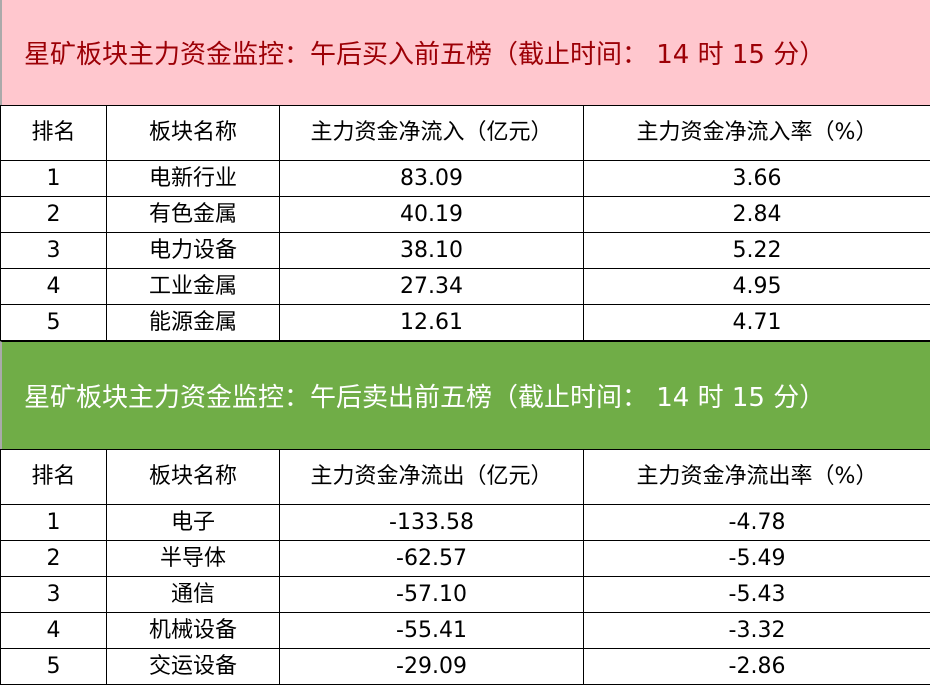  I want to click on net-flow-rate-cell: 4.95, so click(757, 287).